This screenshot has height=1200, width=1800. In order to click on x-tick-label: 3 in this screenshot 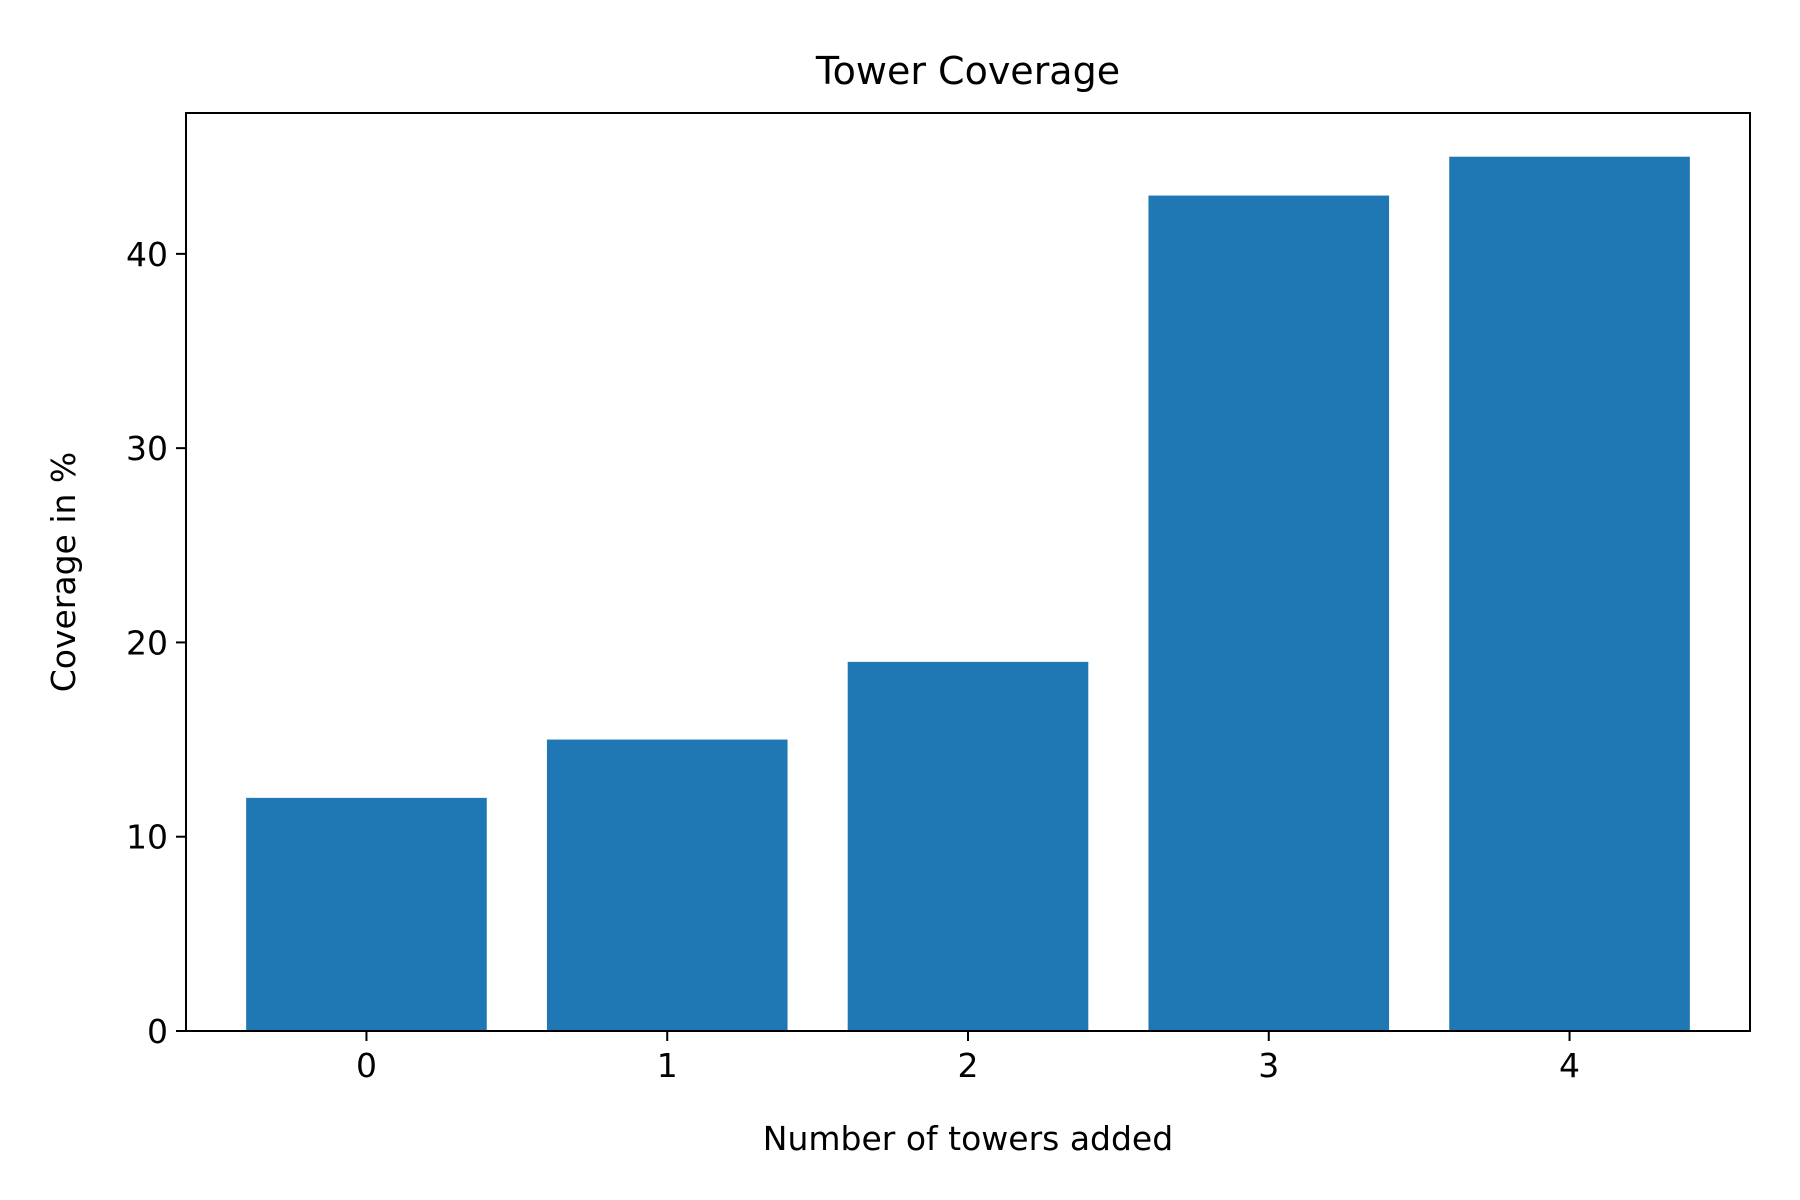, I will do `click(1268, 1065)`.